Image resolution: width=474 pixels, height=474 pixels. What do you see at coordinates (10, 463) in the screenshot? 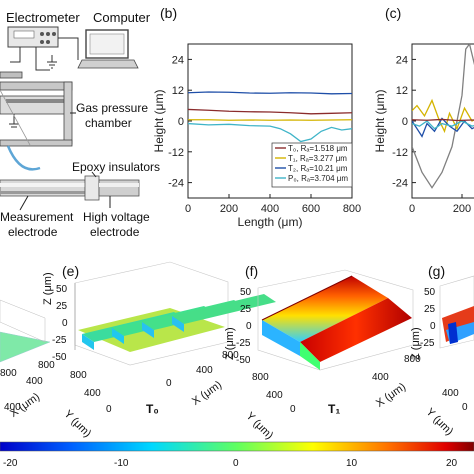
I see `colorbar-tick-0: -20` at bounding box center [10, 463].